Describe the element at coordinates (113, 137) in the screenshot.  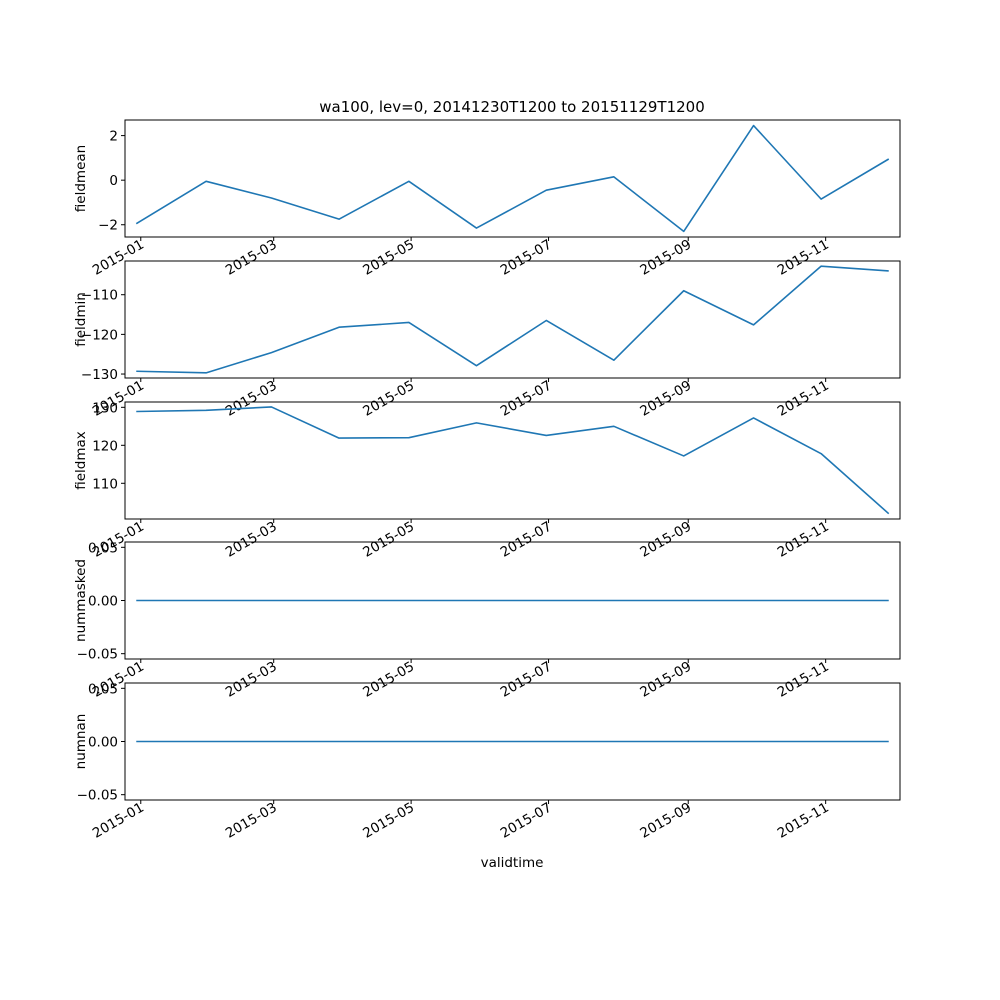
I see `y-tick-label: 2` at that location.